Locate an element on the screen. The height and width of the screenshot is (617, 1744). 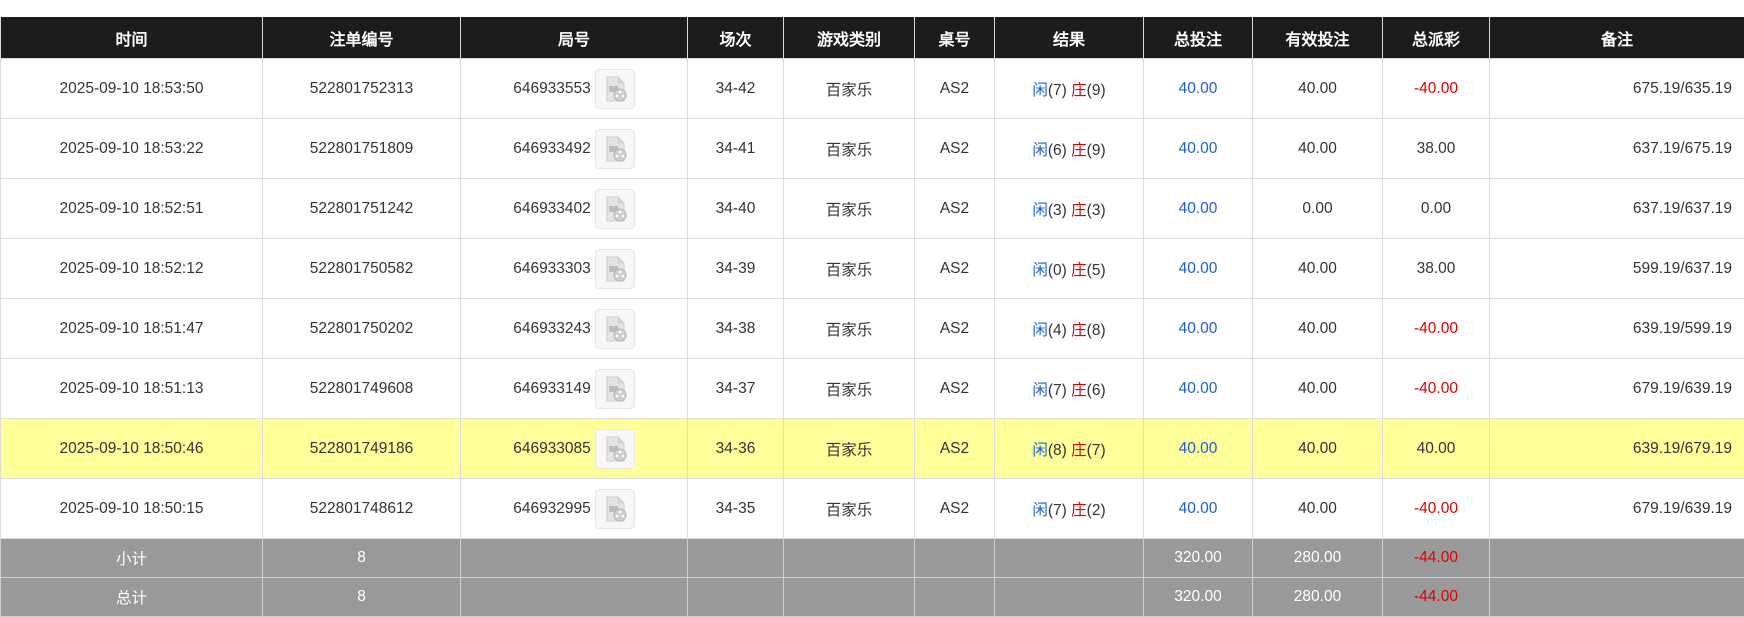
cell-round: 646933243 is located at coordinates (574, 329).